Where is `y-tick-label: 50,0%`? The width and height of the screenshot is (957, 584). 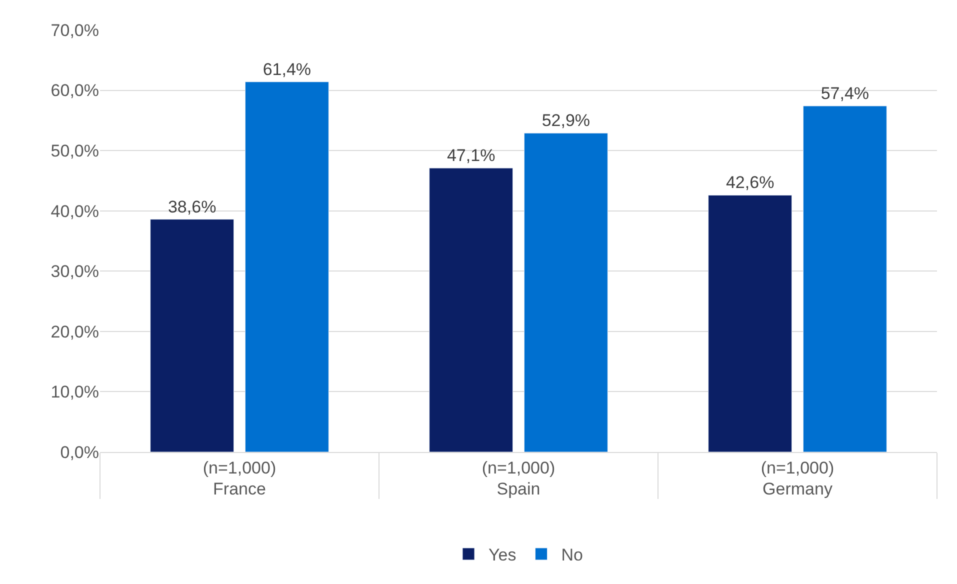 y-tick-label: 50,0% is located at coordinates (74, 151).